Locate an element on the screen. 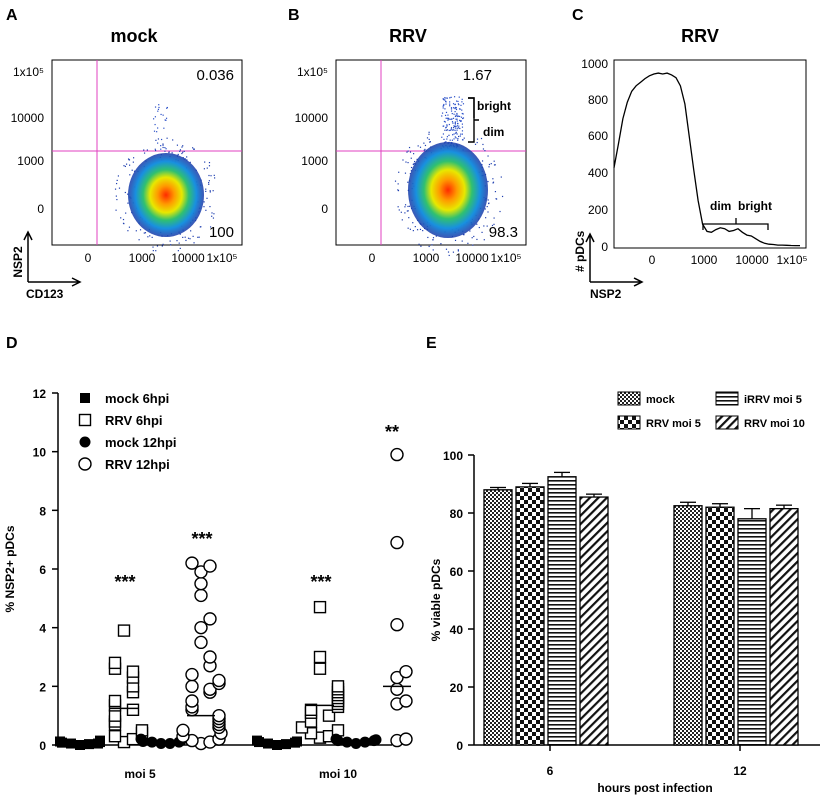  panel-a-density is located at coordinates (166, 195).